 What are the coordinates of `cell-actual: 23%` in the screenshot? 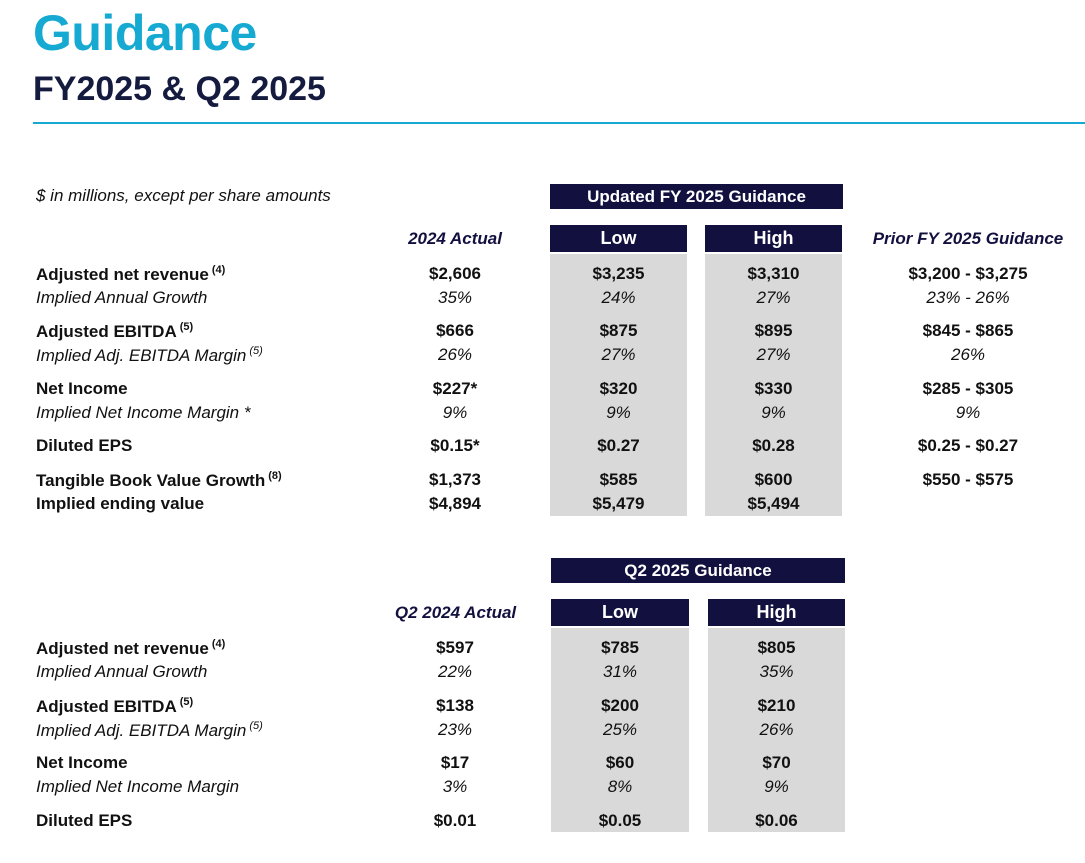 It's located at (455, 729).